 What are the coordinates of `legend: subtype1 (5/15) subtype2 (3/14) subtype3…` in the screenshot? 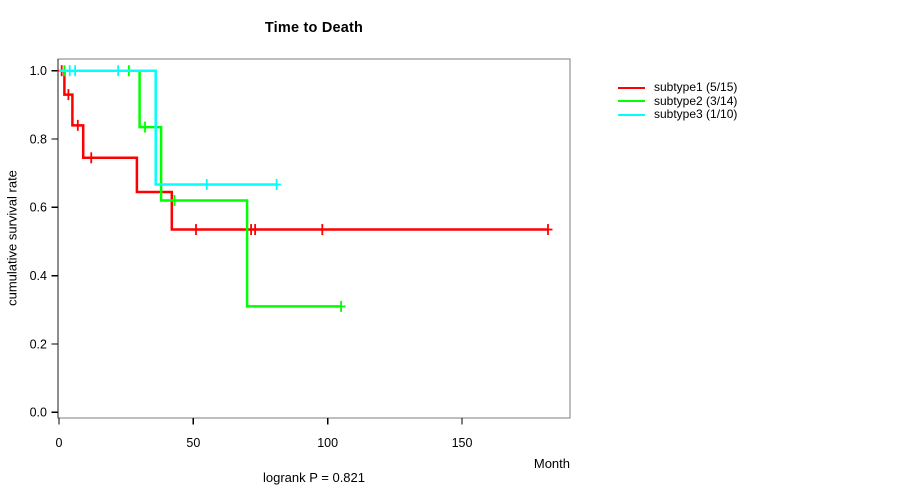 It's located at (678, 101).